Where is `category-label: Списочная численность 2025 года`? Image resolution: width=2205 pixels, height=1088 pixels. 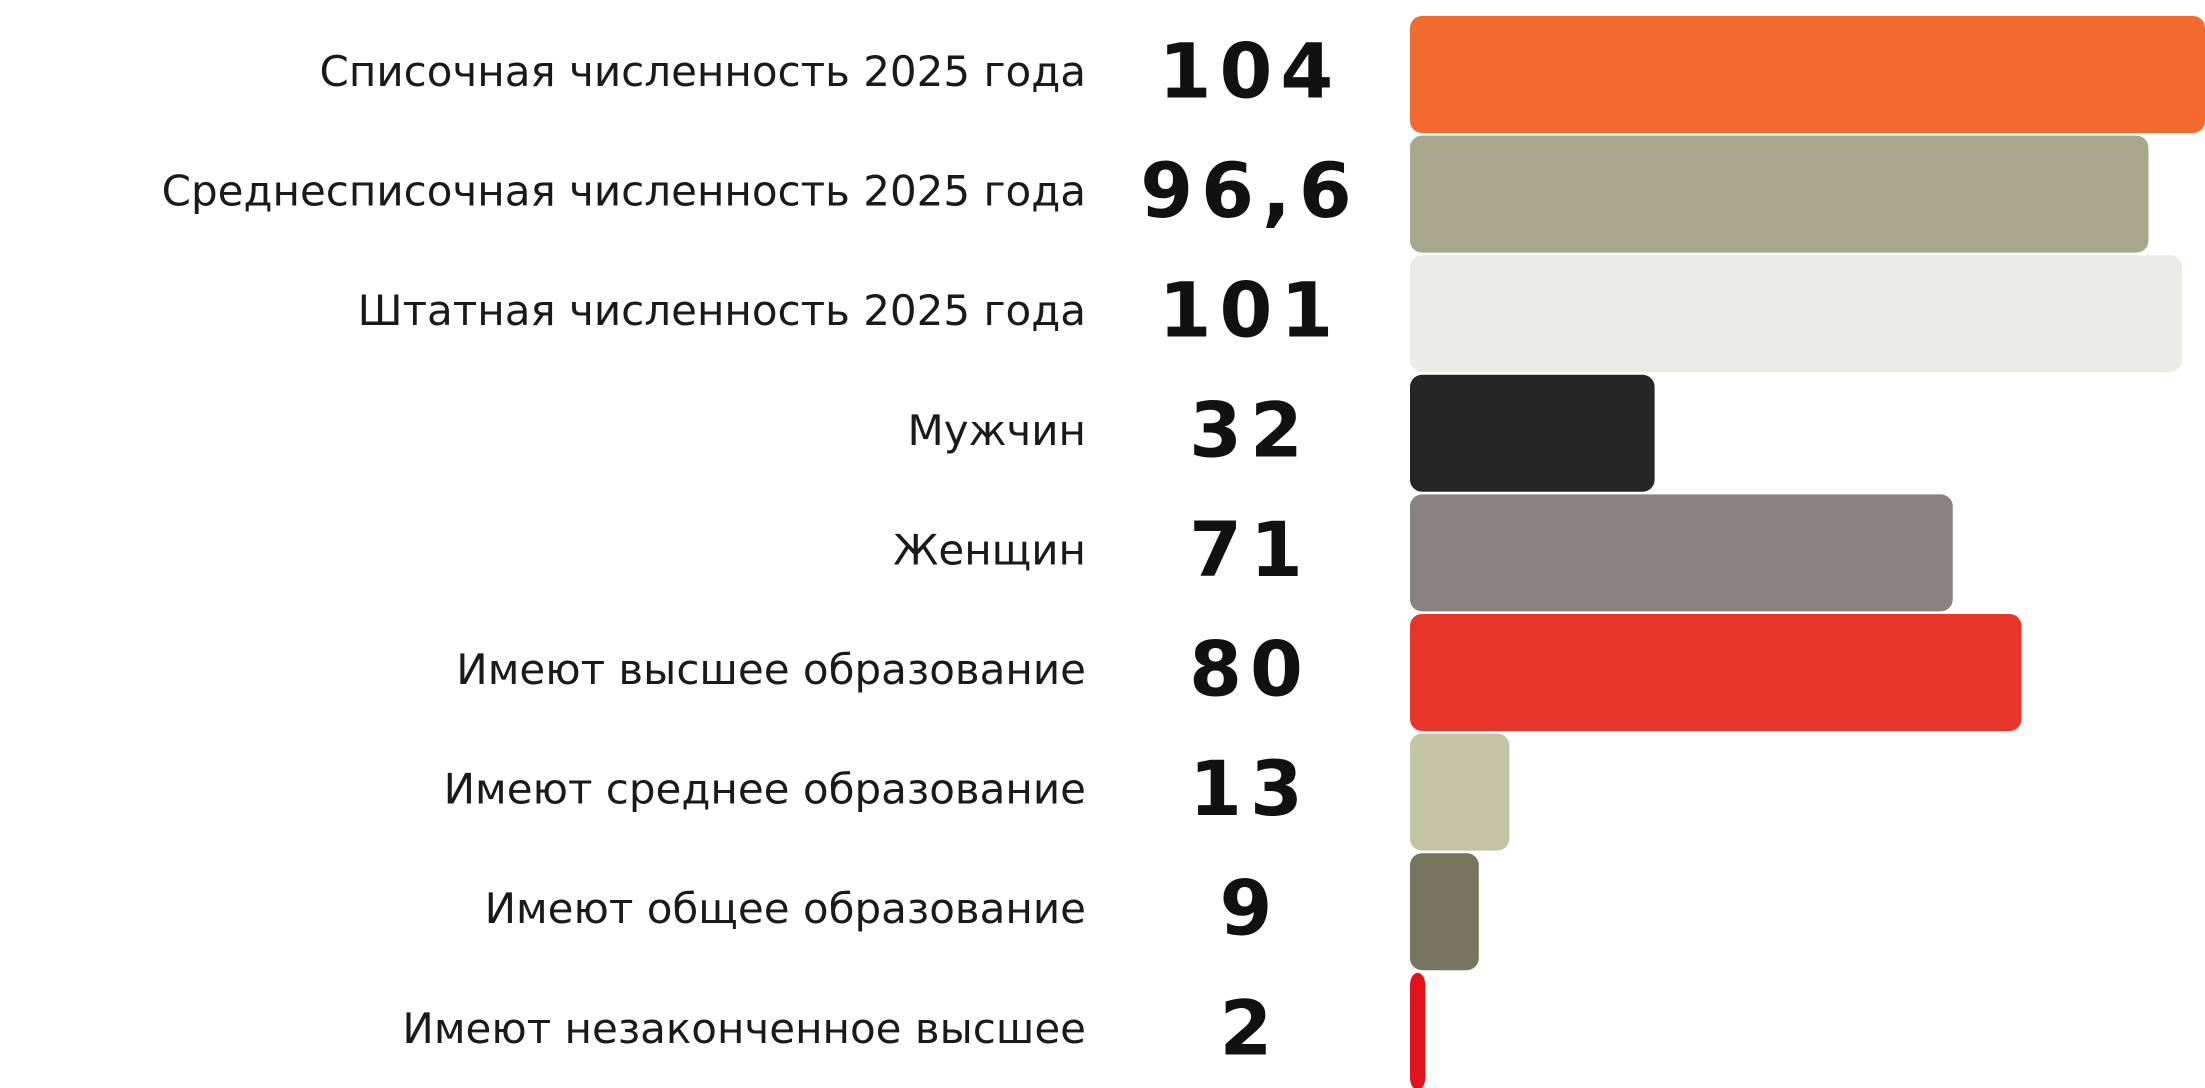 category-label: Списочная численность 2025 года is located at coordinates (703, 71).